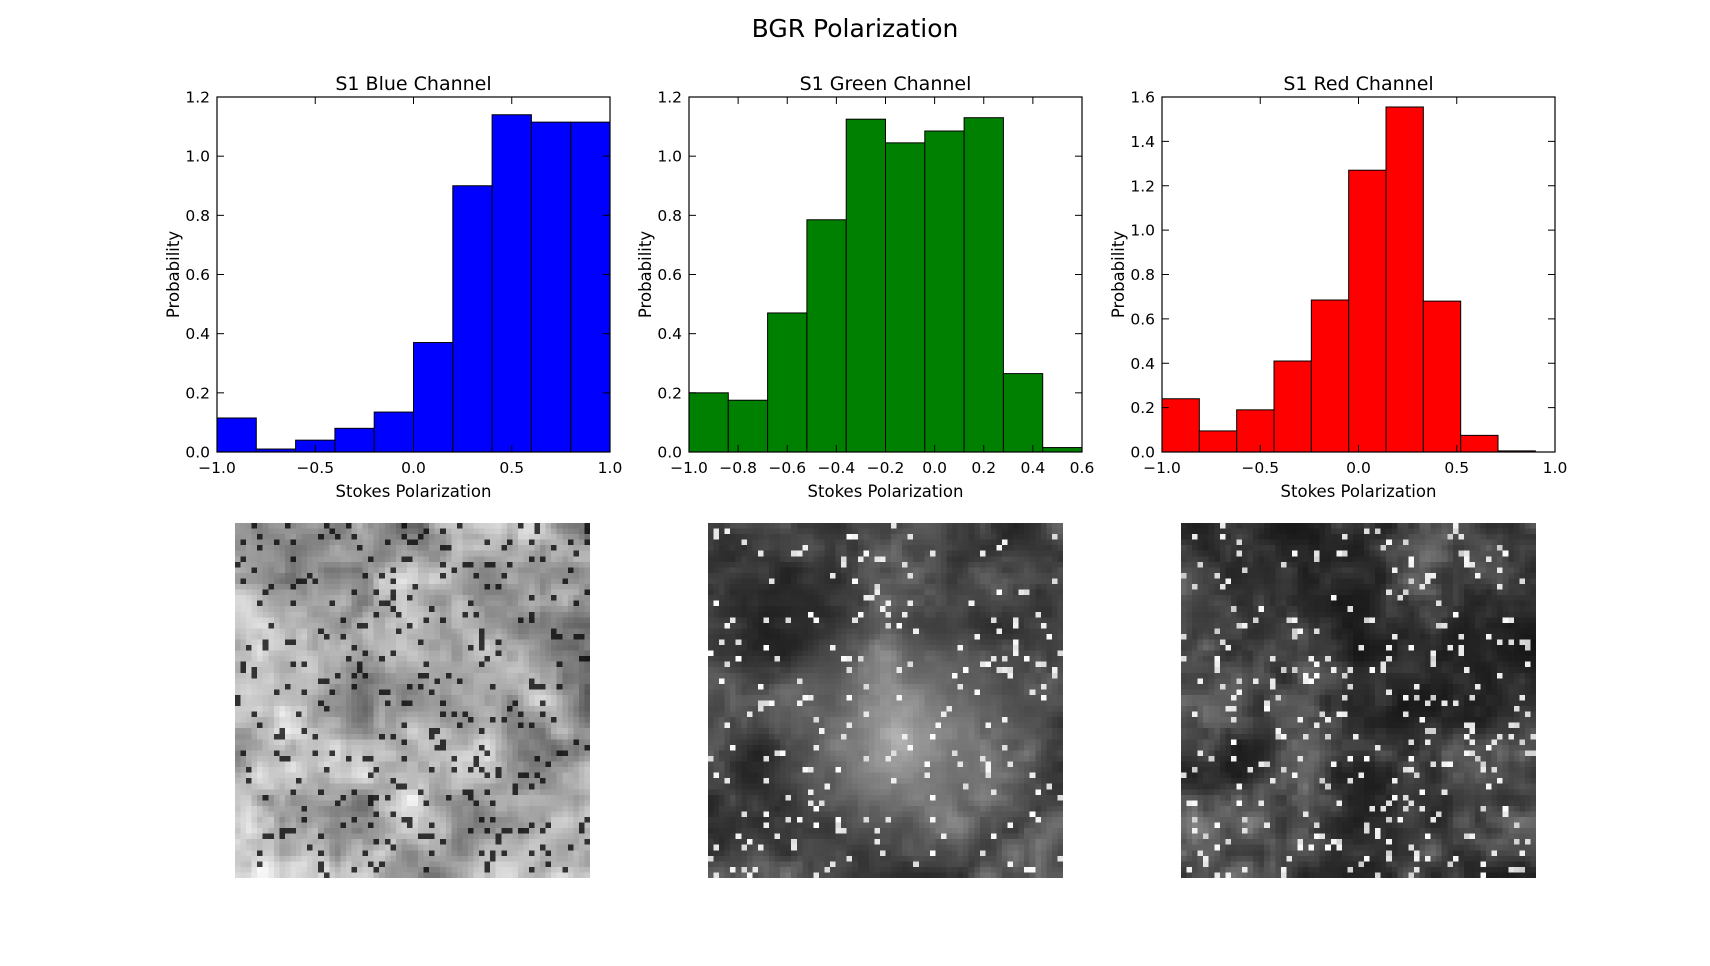  Describe the element at coordinates (1082, 468) in the screenshot. I see `x-tick-label: 0.6` at that location.